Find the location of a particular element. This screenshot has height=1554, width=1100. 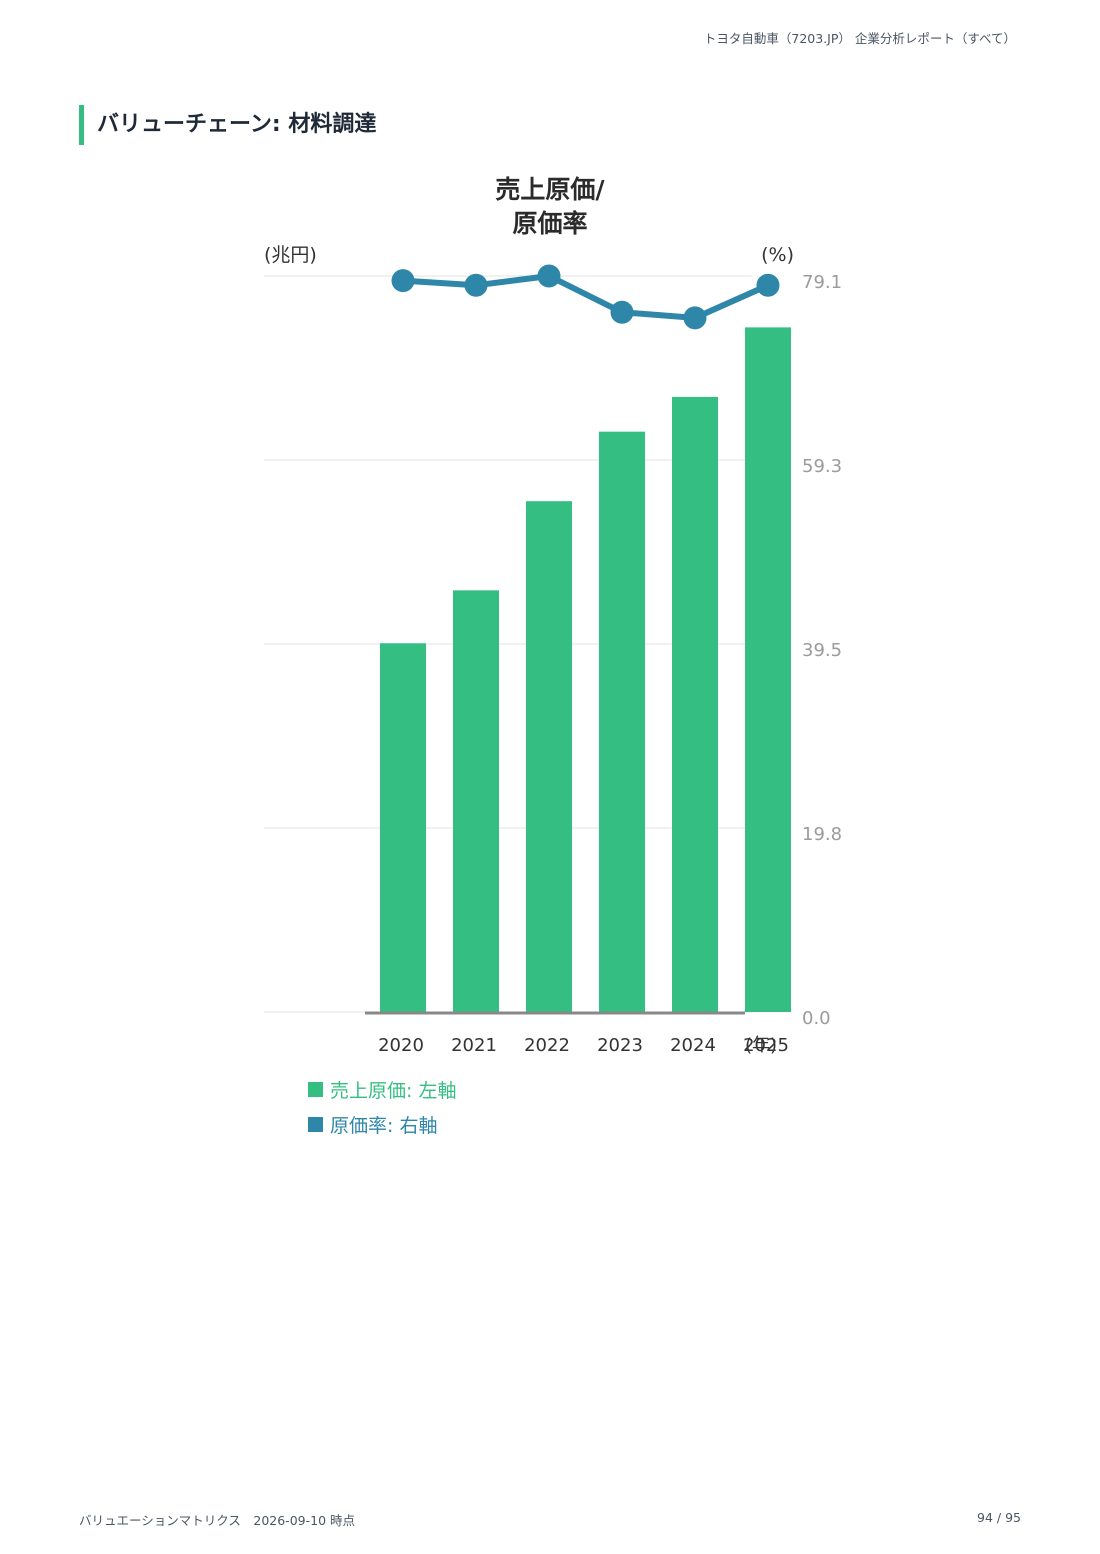

cost-ratio-line is located at coordinates (585, 297).